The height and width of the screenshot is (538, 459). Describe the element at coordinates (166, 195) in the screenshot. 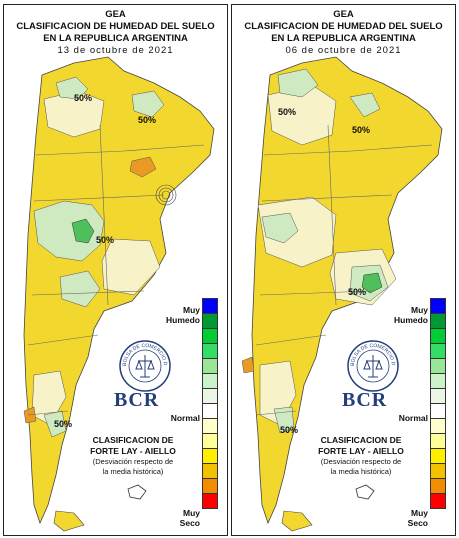

I see `contour-rings-east` at that location.